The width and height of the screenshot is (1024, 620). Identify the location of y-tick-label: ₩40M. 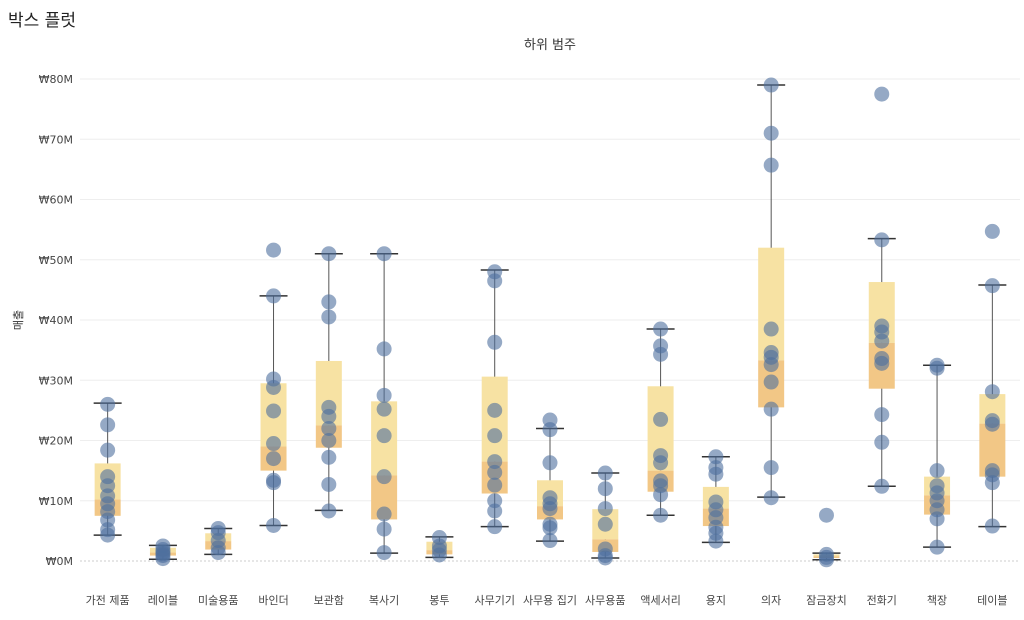
(56, 320).